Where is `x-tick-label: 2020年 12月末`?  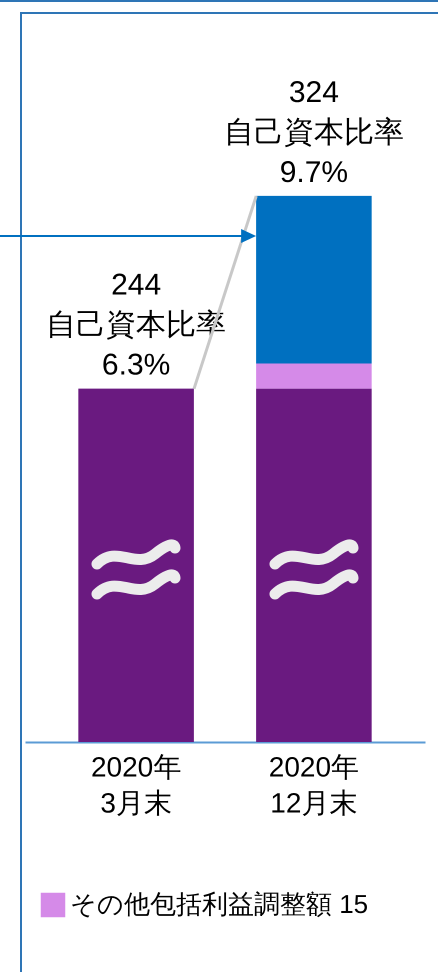
x-tick-label: 2020年 12月末 is located at coordinates (314, 785).